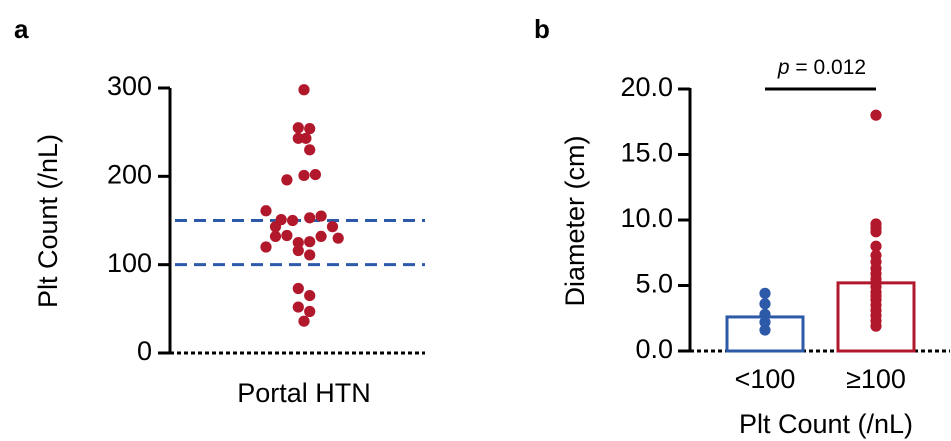 This screenshot has width=951, height=441. What do you see at coordinates (820, 317) in the screenshot?
I see `panel-b-bars` at bounding box center [820, 317].